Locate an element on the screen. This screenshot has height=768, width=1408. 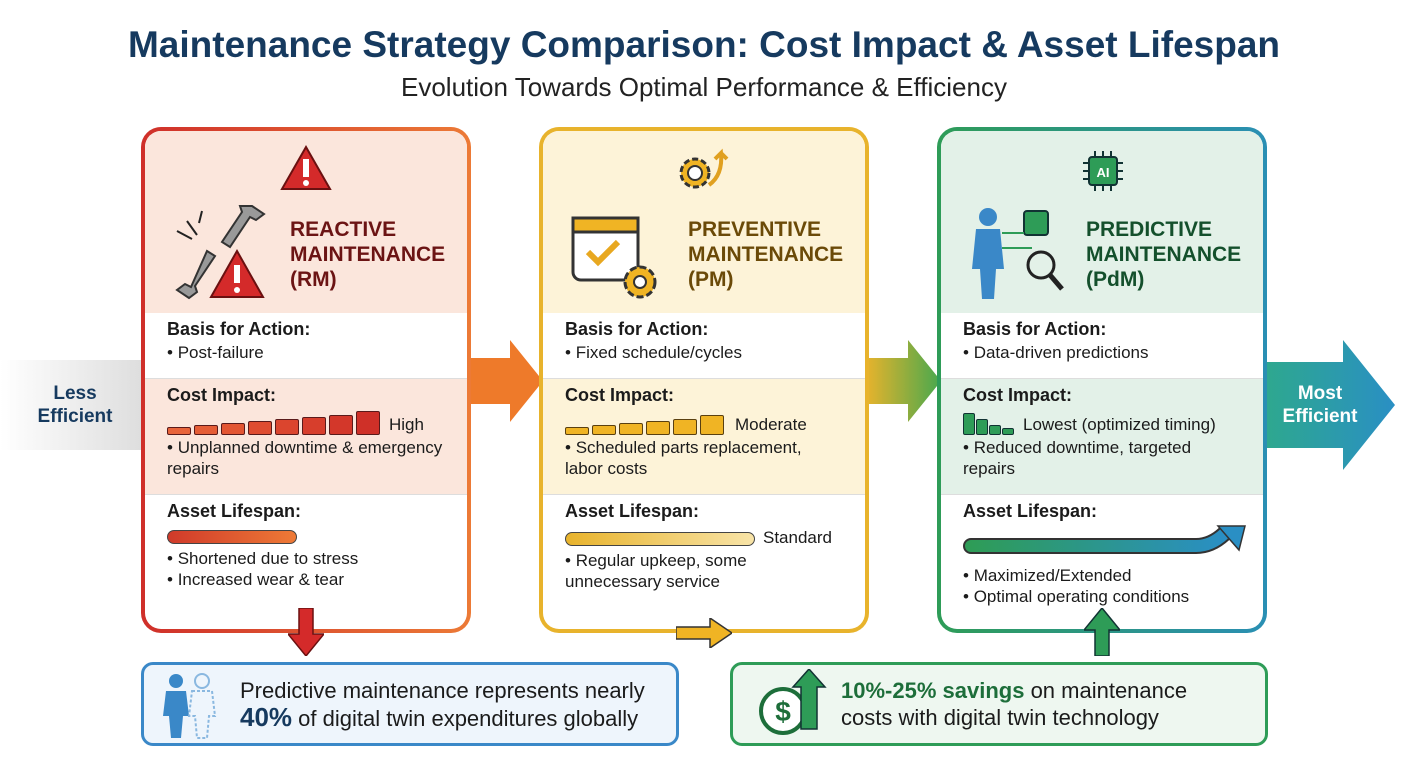
card-title: PREDICTIVE MAINTENANCE (PdM) is located at coordinates (1164, 254).